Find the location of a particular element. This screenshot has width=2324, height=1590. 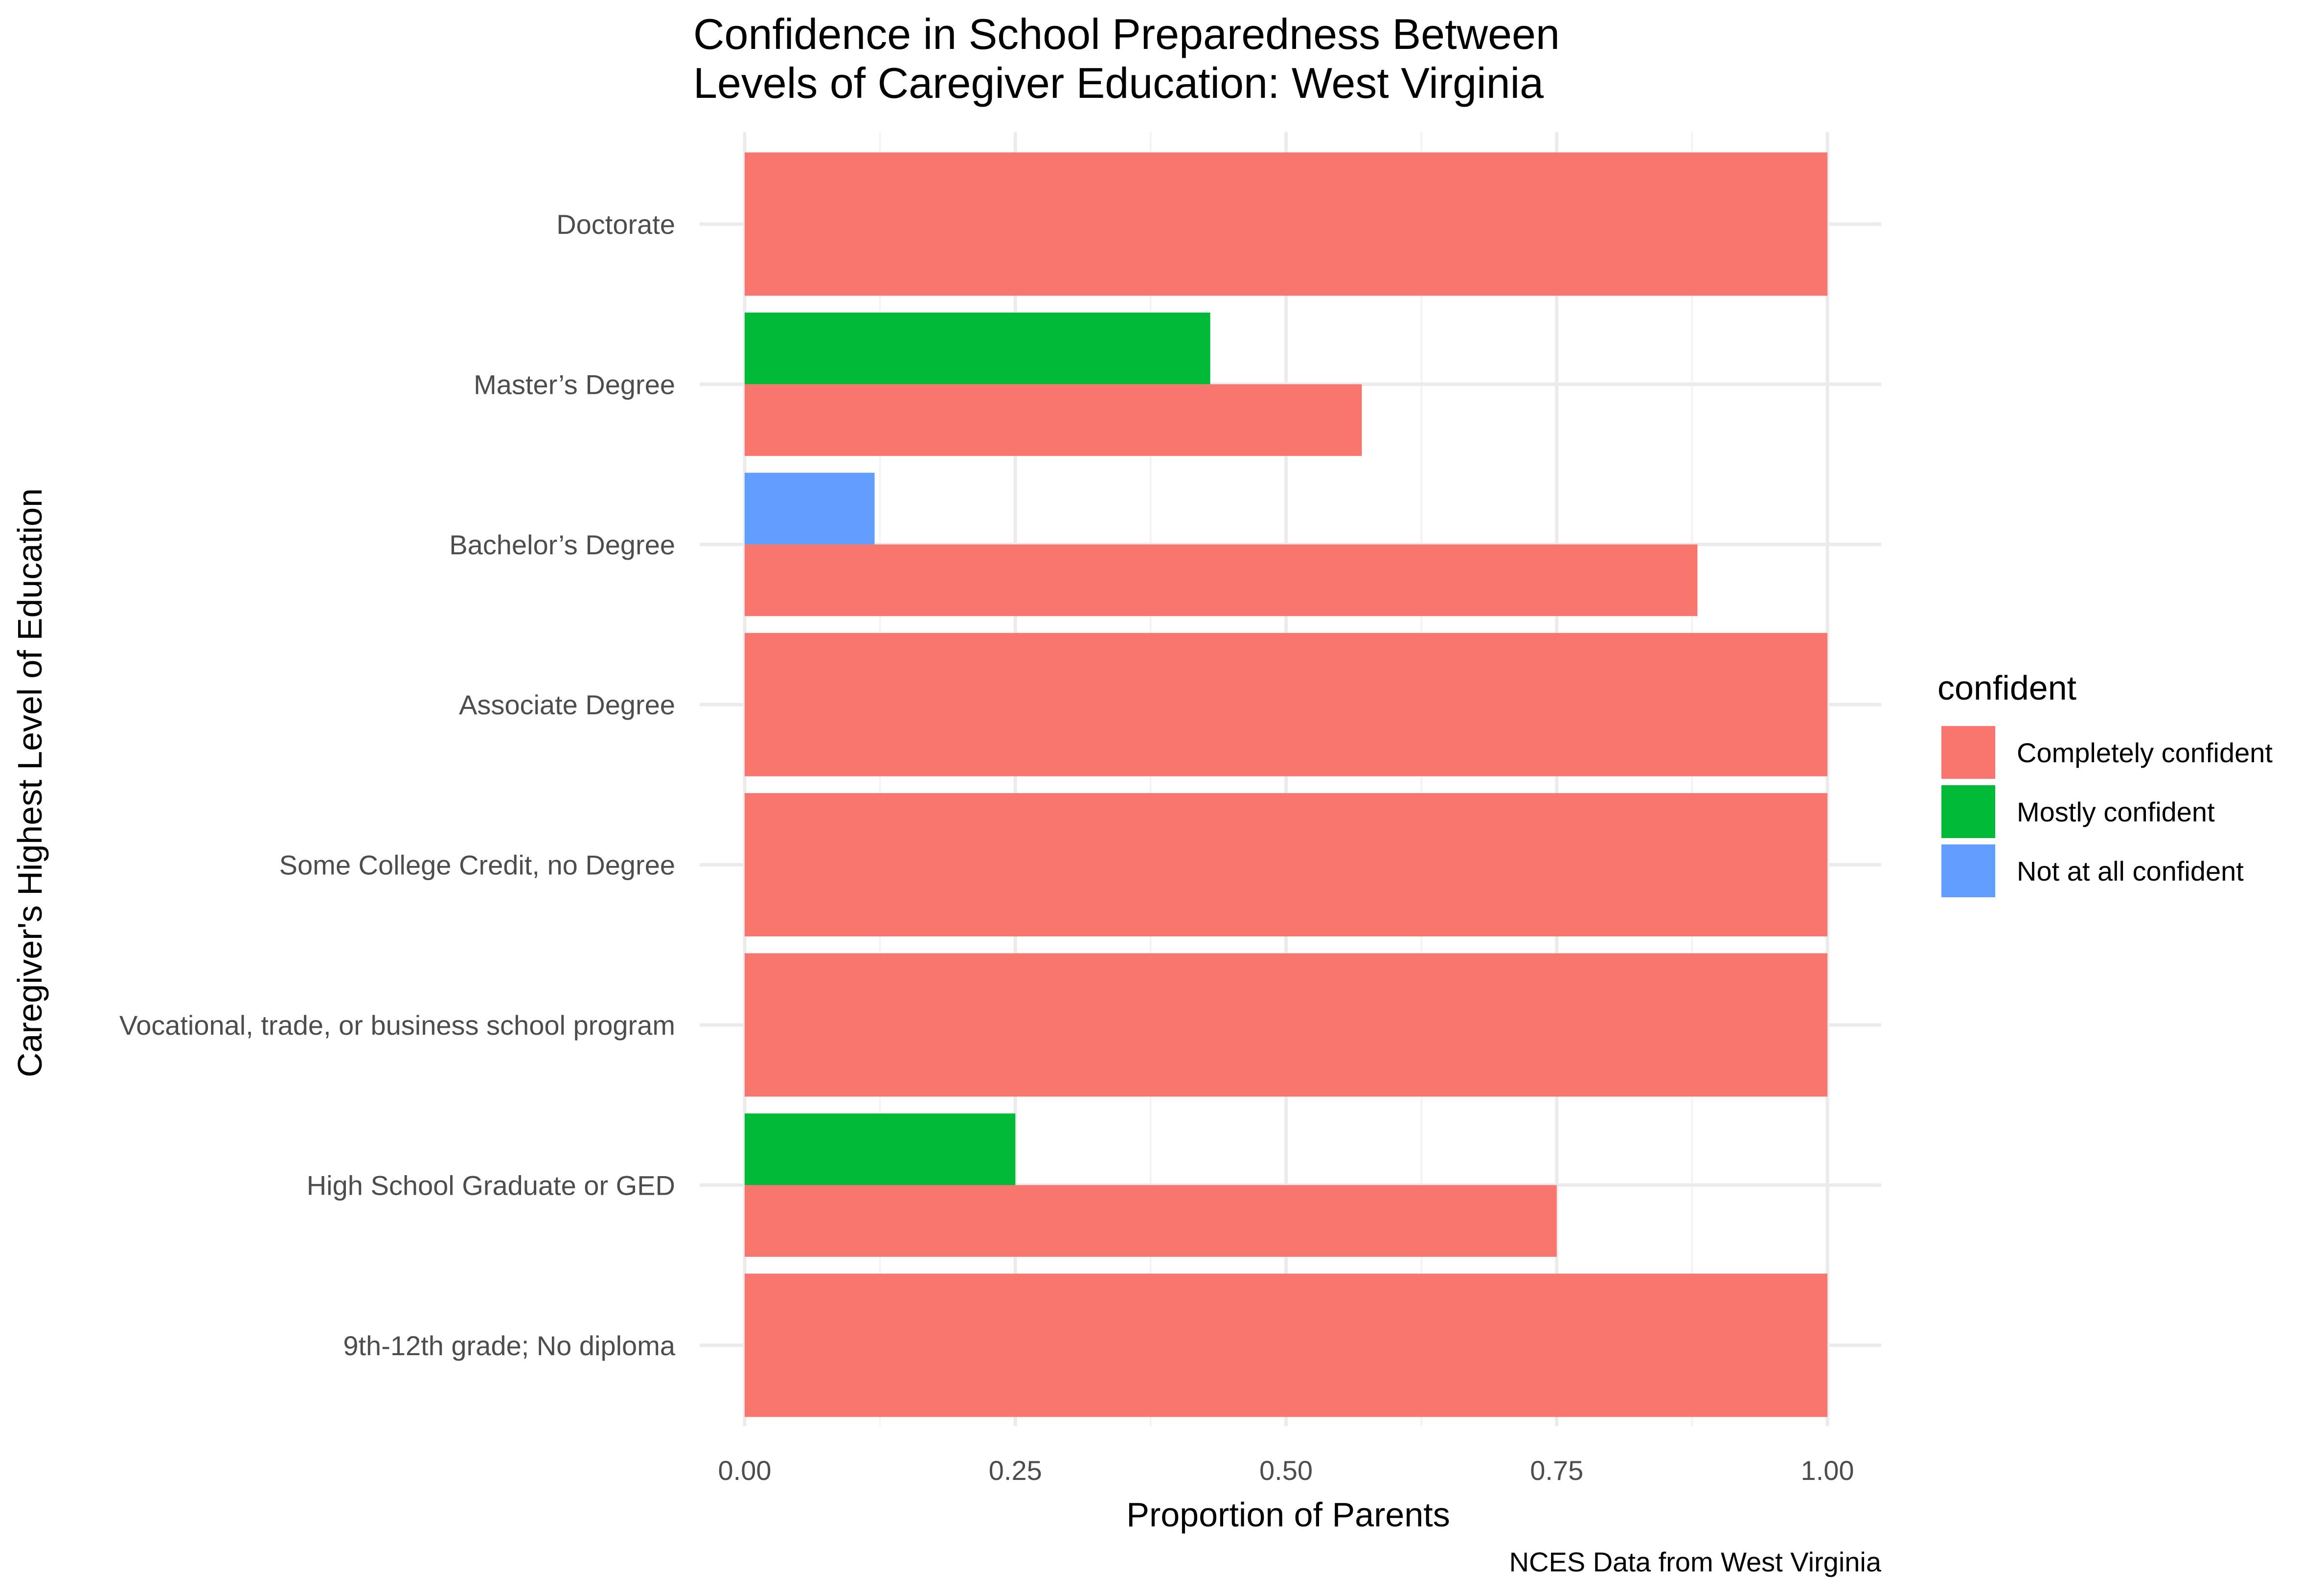

legend-key-mostly-confident is located at coordinates (1968, 812).